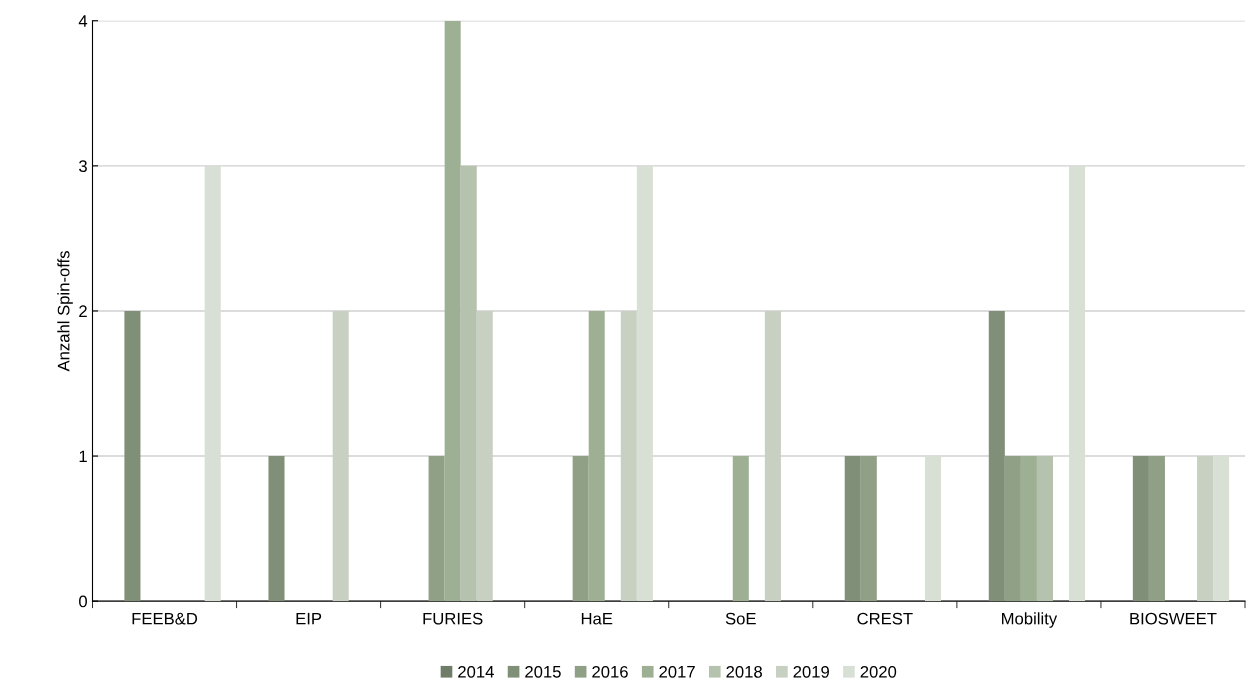  Describe the element at coordinates (610, 671) in the screenshot. I see `legend-label: 2016` at that location.